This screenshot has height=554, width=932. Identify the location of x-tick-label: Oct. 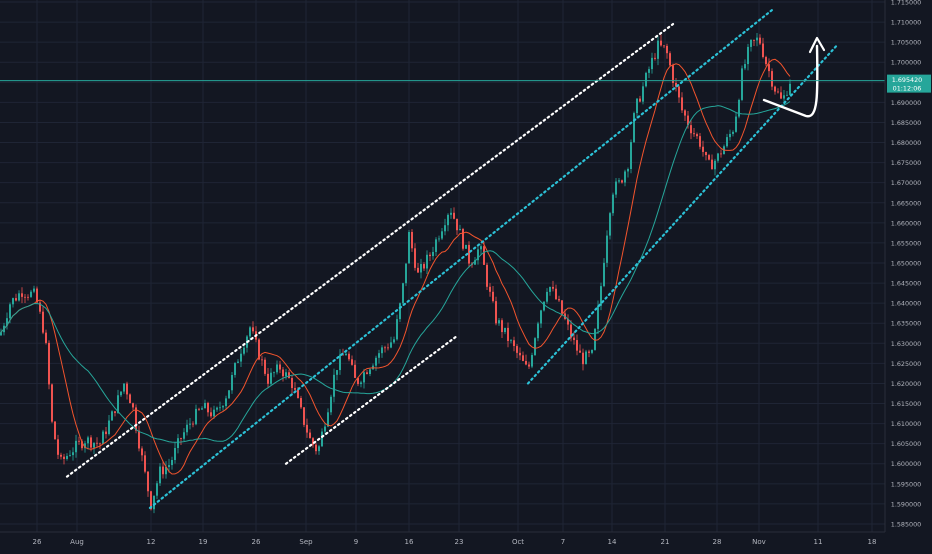
(518, 542).